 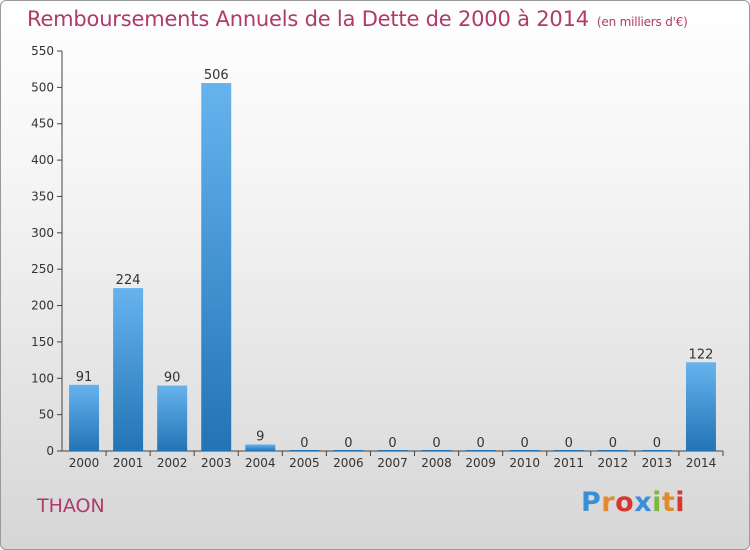 What do you see at coordinates (657, 463) in the screenshot?
I see `x-tick-label: 2013` at bounding box center [657, 463].